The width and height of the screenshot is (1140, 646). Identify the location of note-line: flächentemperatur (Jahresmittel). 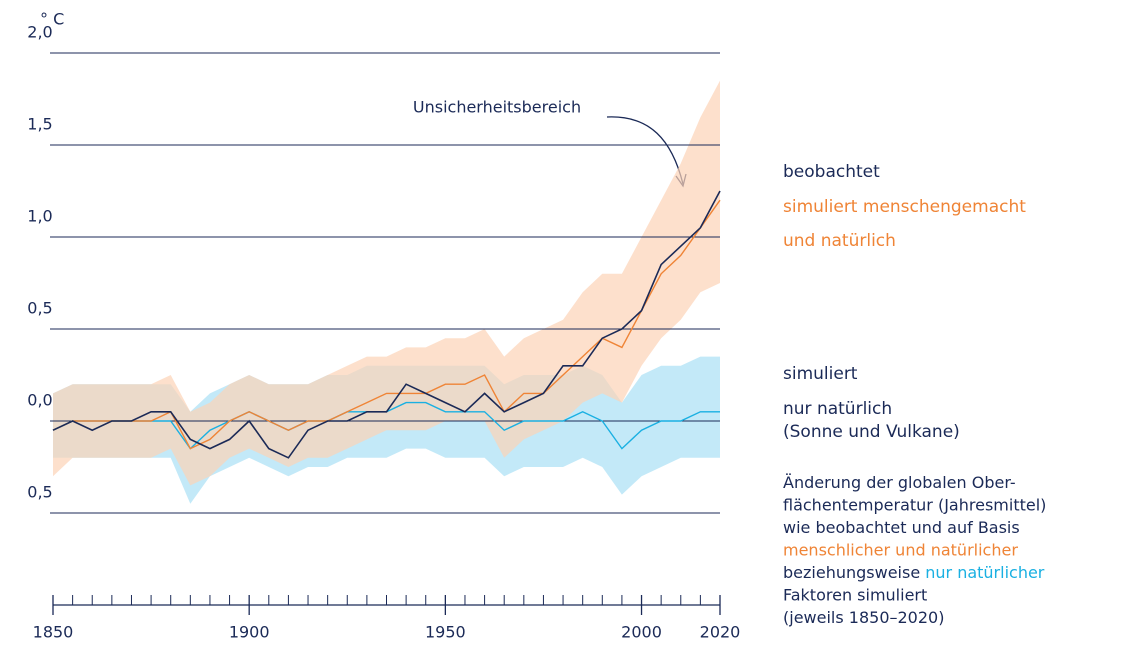
(914, 504).